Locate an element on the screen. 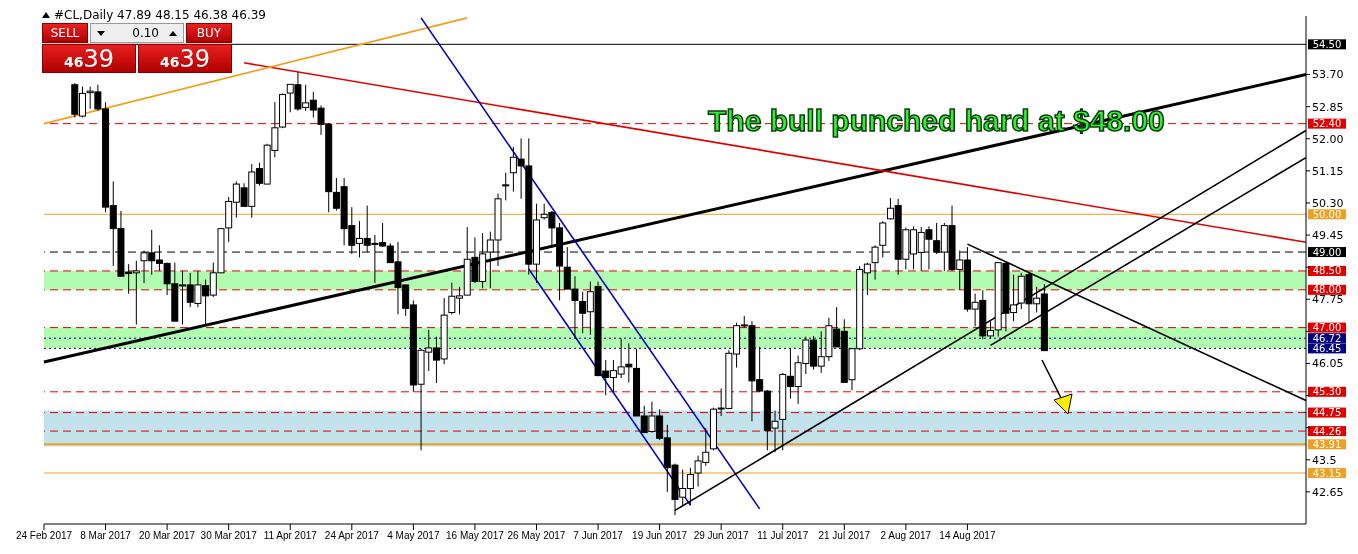 This screenshot has height=554, width=1358. quantity-field: 0.10 is located at coordinates (137, 33).